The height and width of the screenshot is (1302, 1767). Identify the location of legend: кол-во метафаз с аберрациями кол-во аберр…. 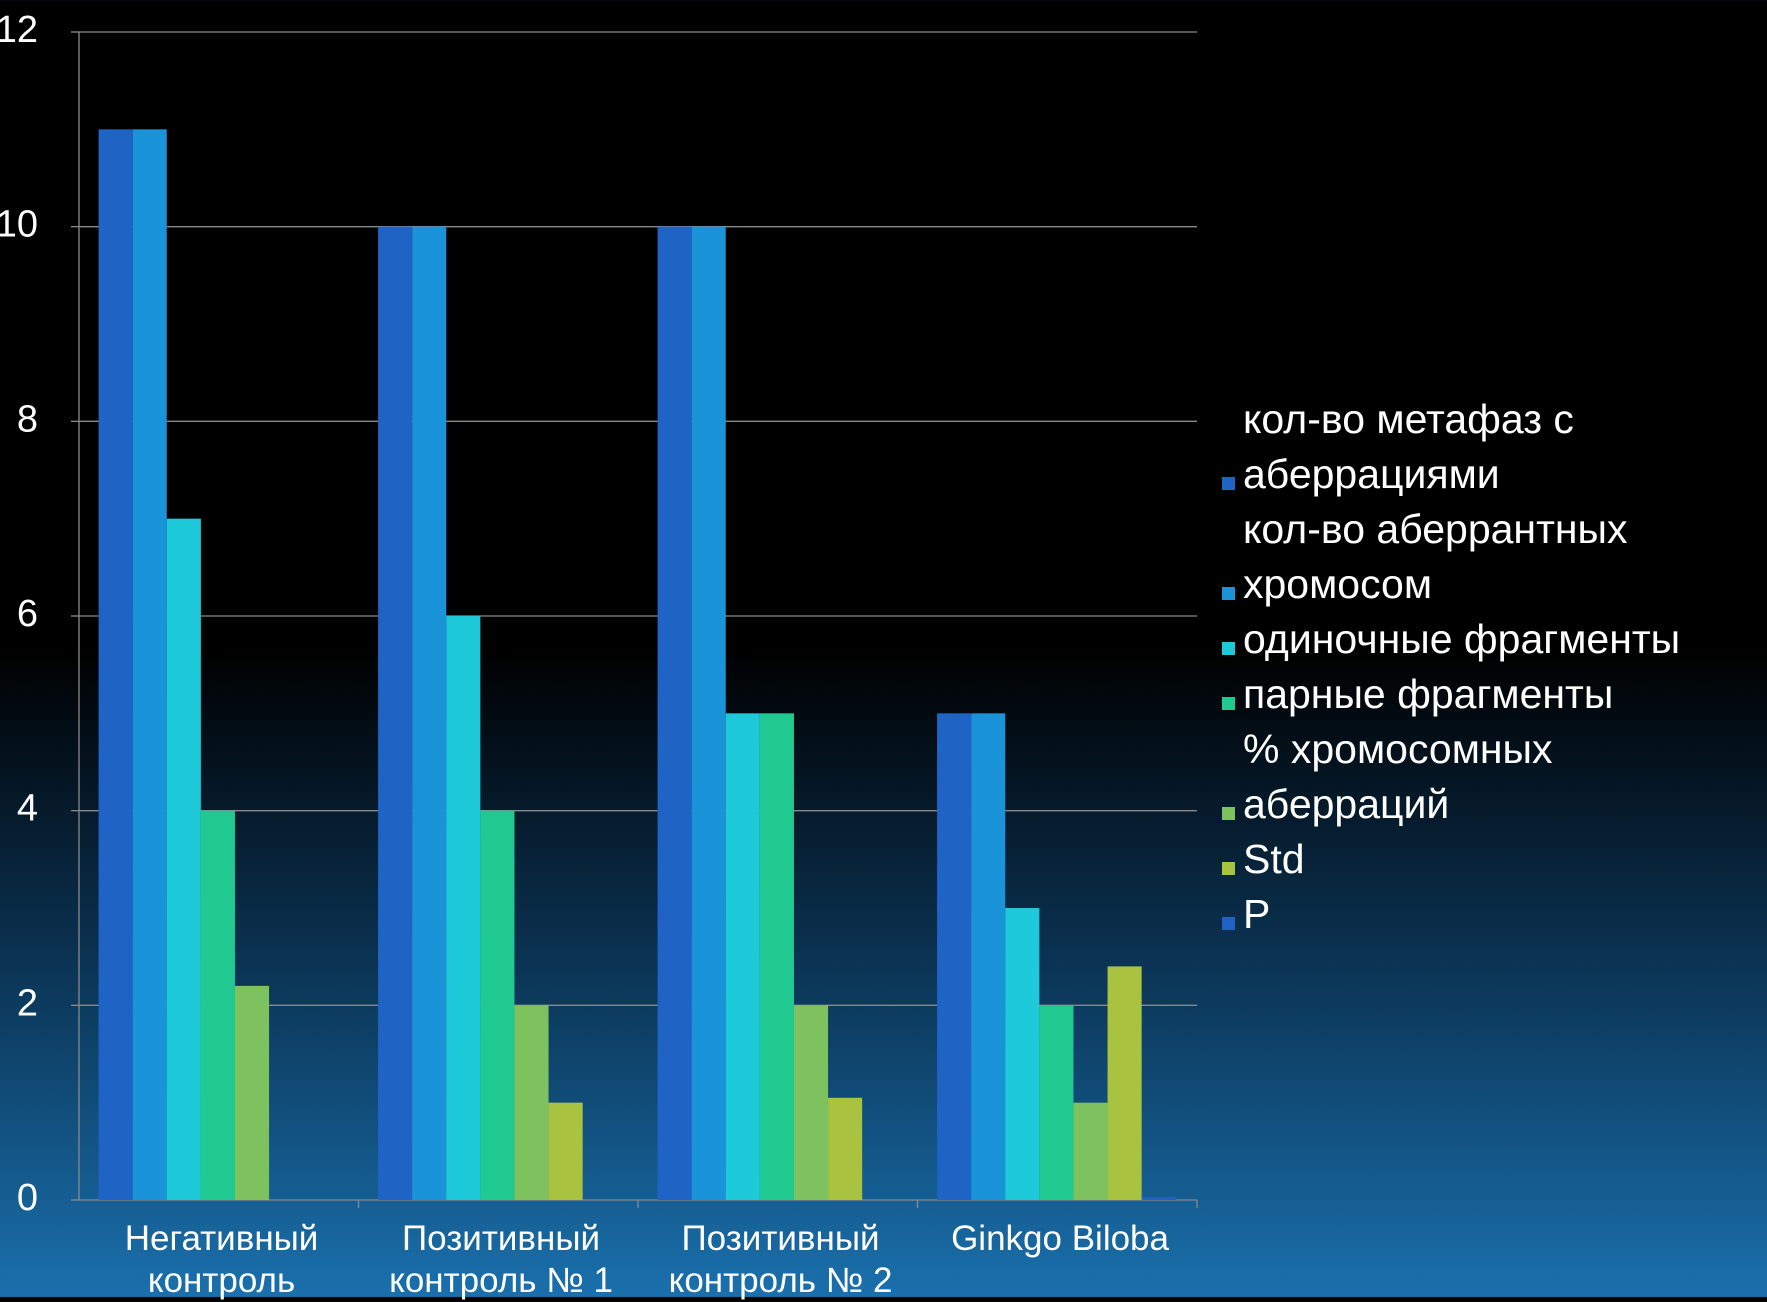
(1494, 667).